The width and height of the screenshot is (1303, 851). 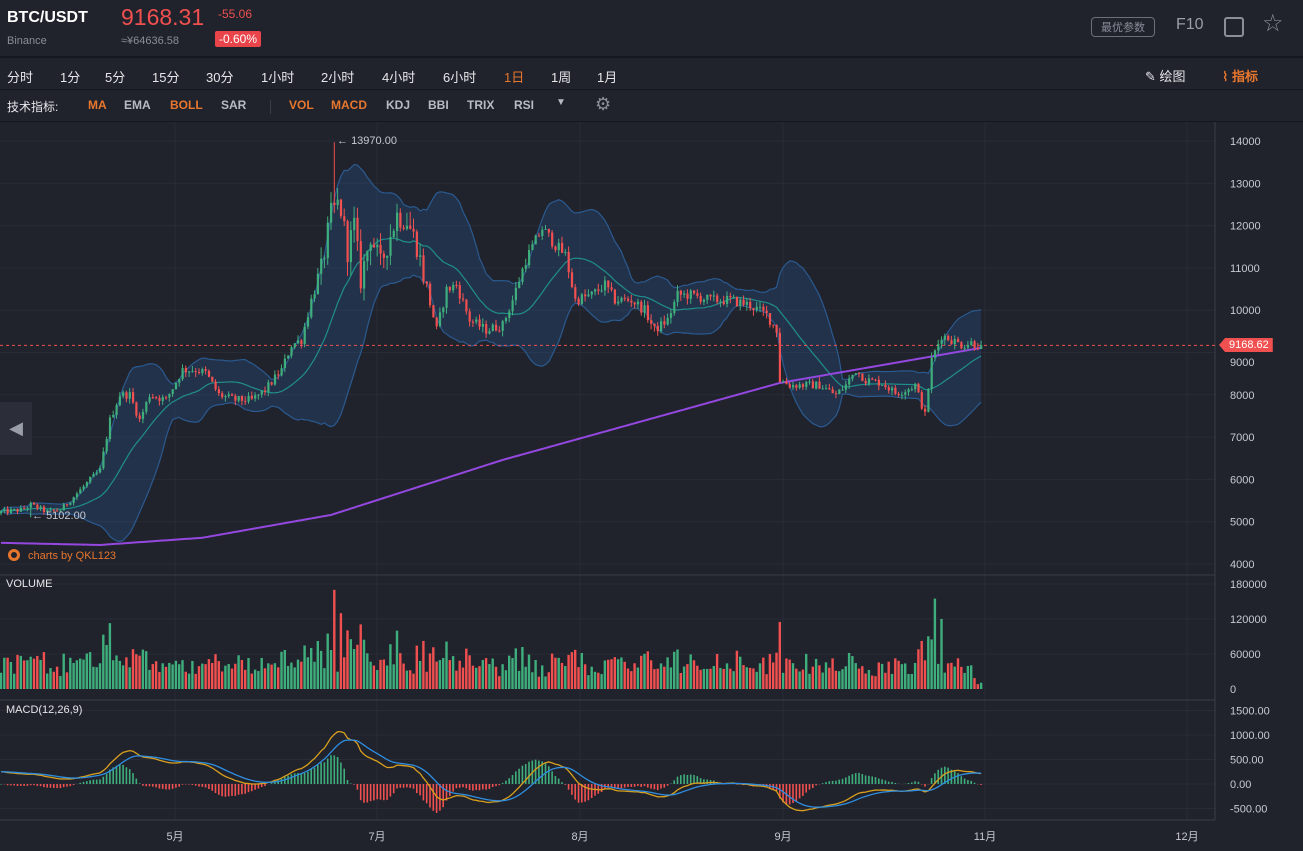 What do you see at coordinates (607, 77) in the screenshot?
I see `tab-interval: 1月` at bounding box center [607, 77].